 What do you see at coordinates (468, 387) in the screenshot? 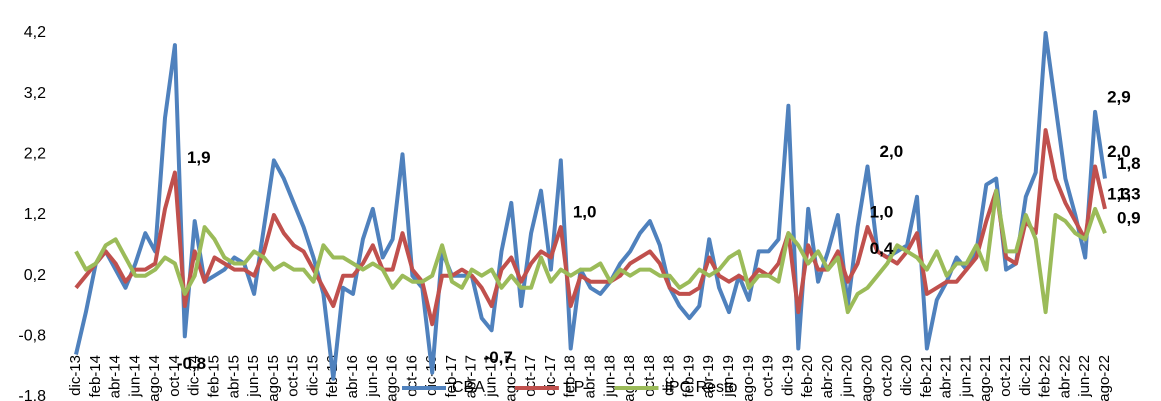
I see `legend-label: CBA` at bounding box center [468, 387].